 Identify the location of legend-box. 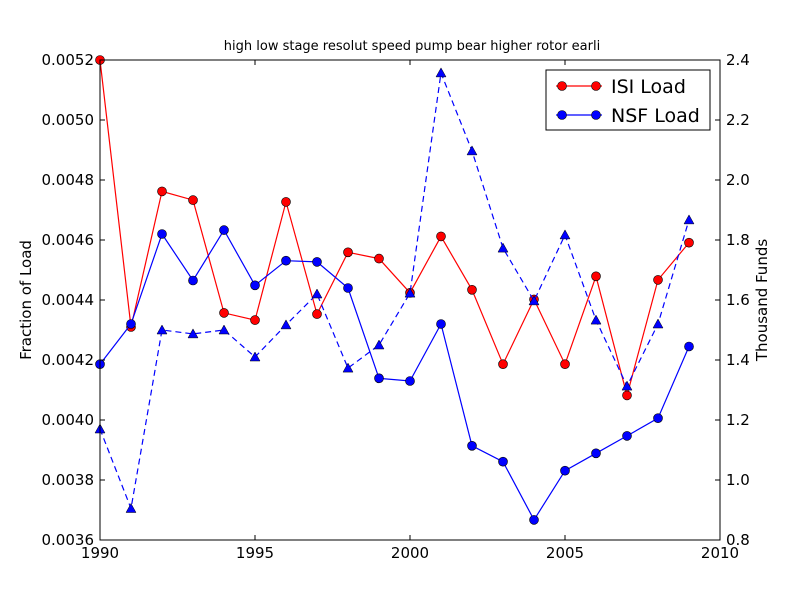
(628, 100).